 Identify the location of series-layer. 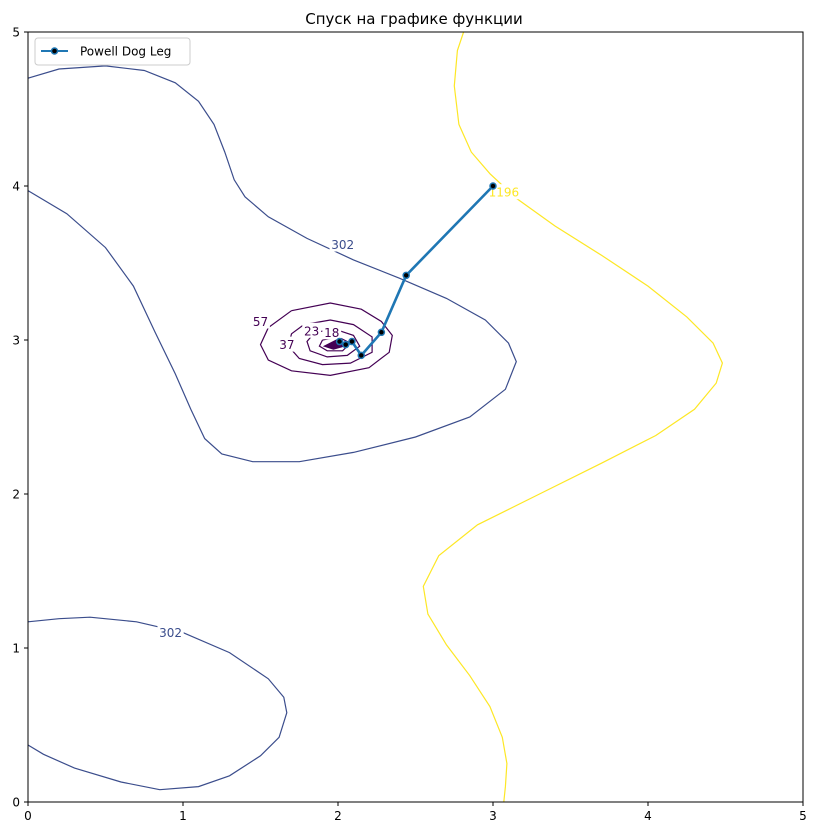
(416, 271).